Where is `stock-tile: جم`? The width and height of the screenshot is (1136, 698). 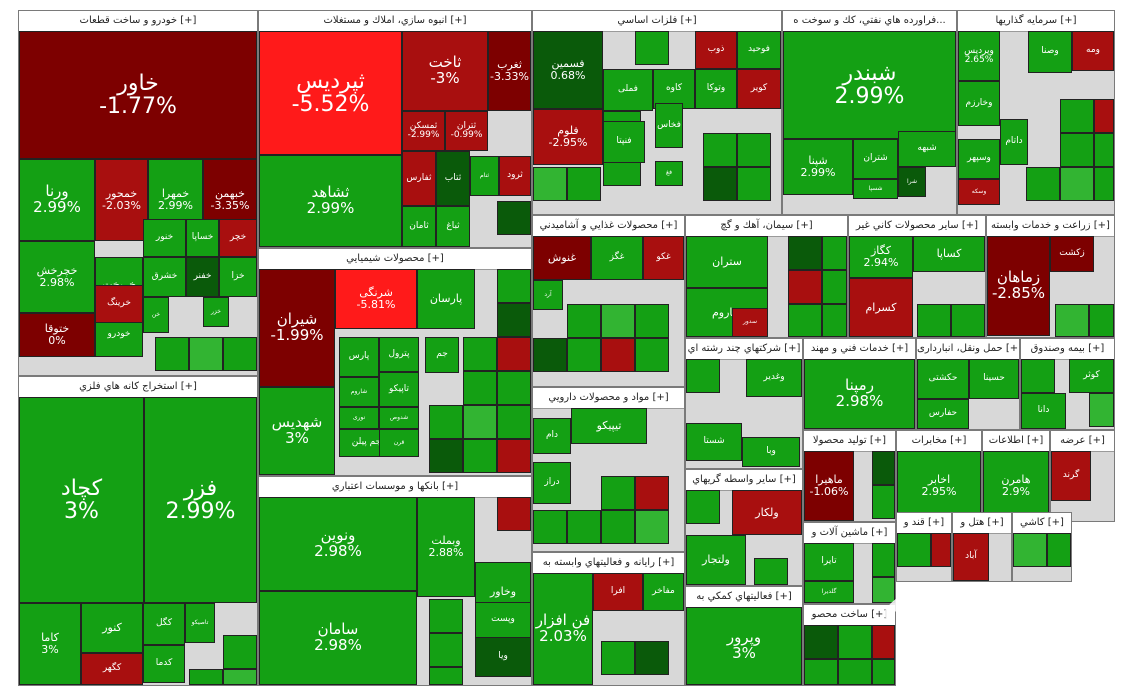 stock-tile: جم is located at coordinates (442, 355).